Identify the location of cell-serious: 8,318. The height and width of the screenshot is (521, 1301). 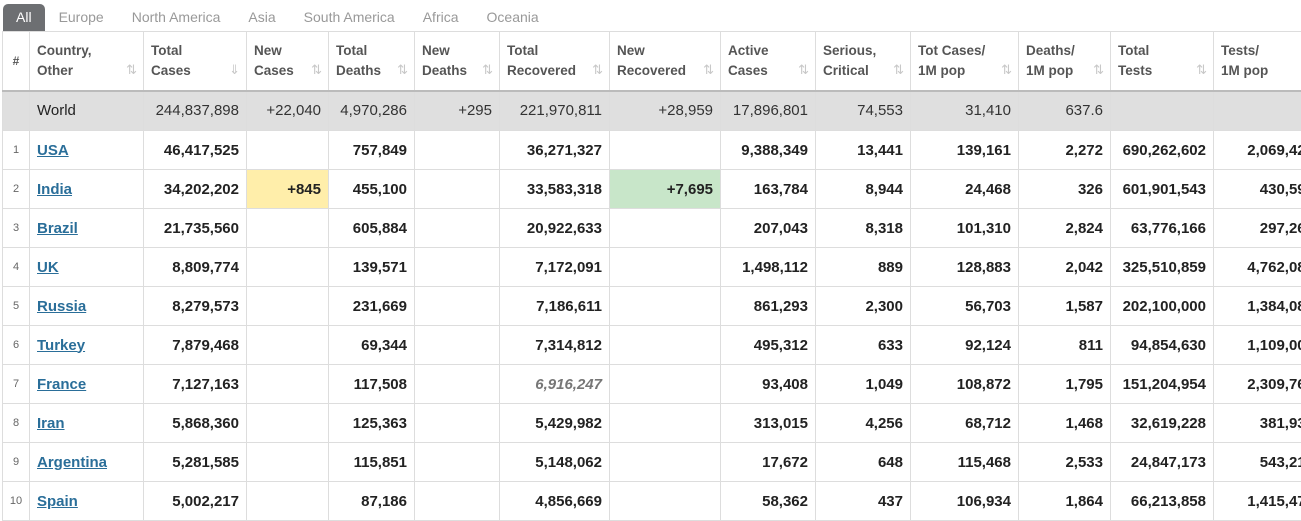
(863, 228).